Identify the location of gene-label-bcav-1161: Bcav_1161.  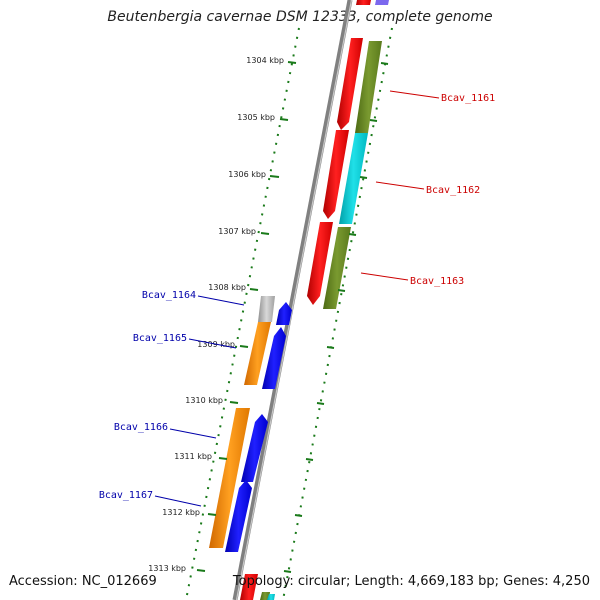
(468, 98).